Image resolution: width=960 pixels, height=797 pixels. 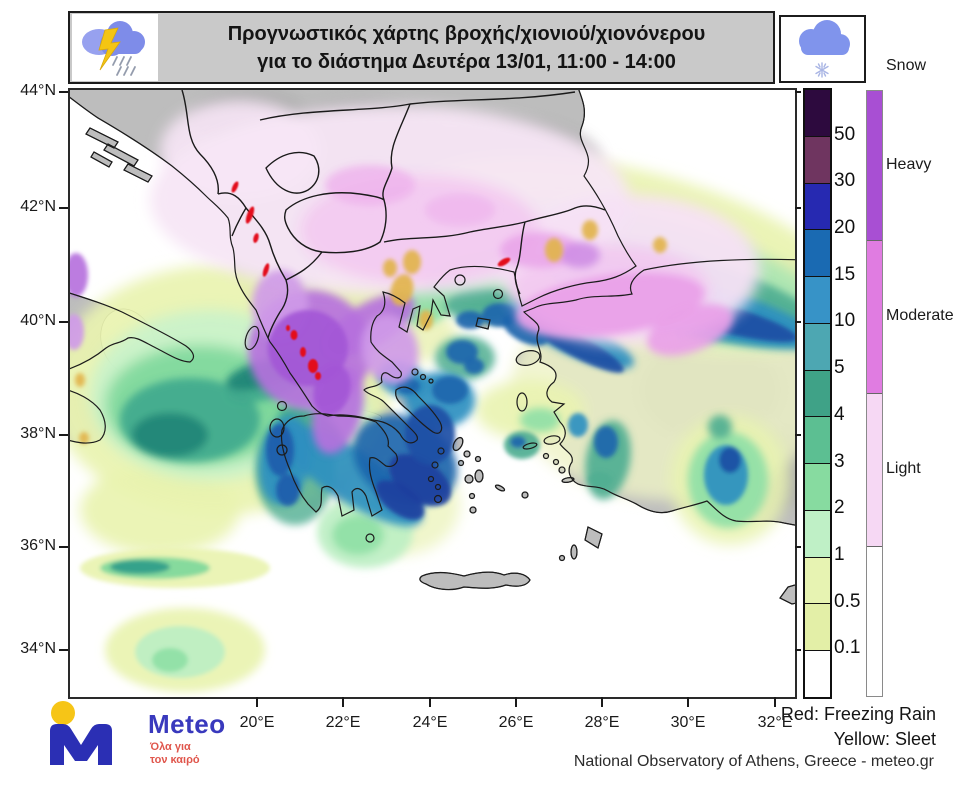 I want to click on freezing-rain-spots, so click(x=371, y=280).